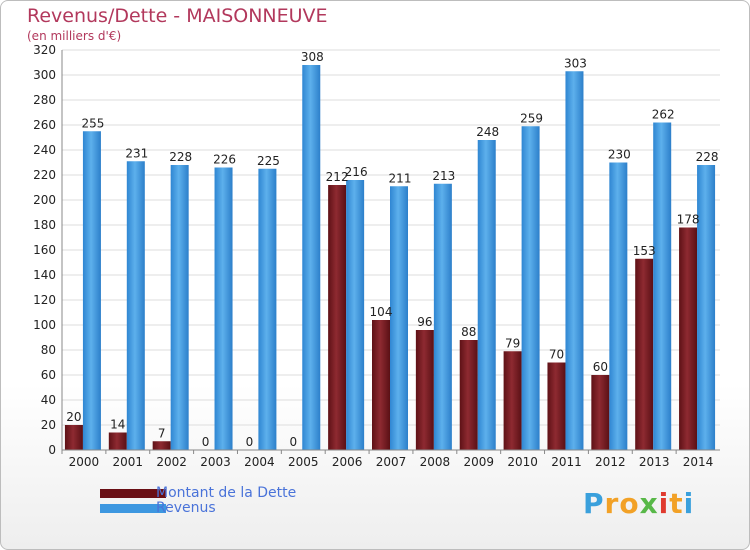 The height and width of the screenshot is (550, 750). What do you see at coordinates (337, 177) in the screenshot?
I see `value-label-dette: 212` at bounding box center [337, 177].